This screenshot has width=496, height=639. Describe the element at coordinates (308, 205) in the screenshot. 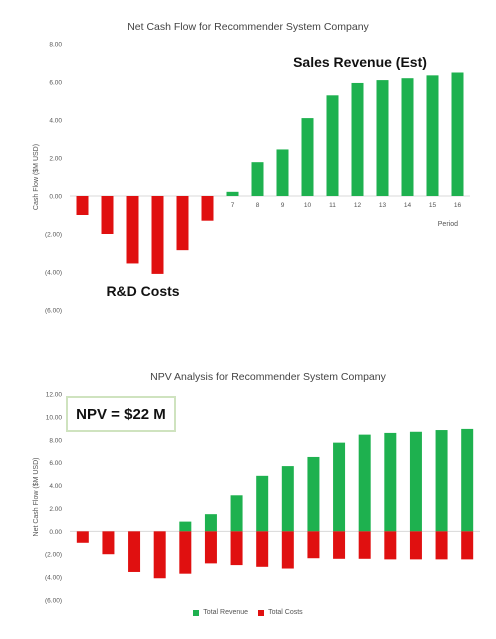

I see `chart1-xtick-label: 10` at that location.